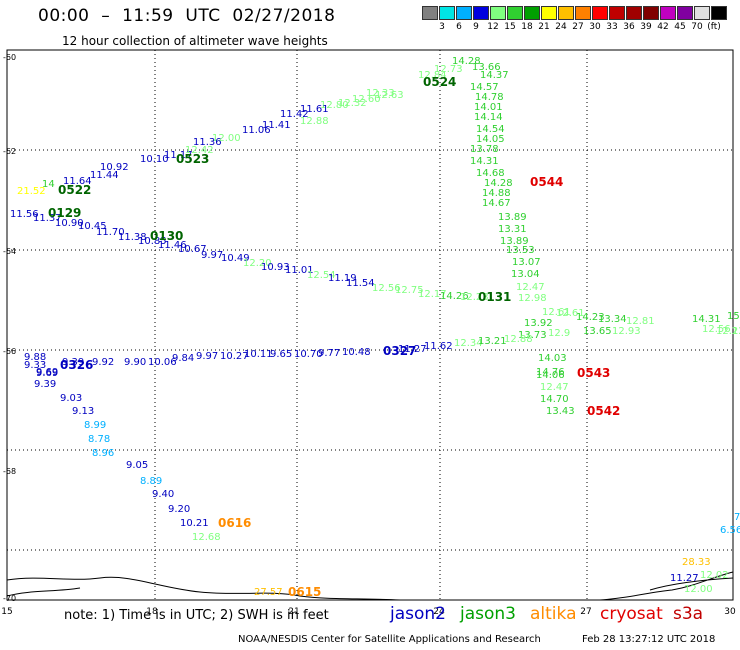 The image size is (740, 650). I want to click on wave-height-value: 9.33, so click(35, 365).